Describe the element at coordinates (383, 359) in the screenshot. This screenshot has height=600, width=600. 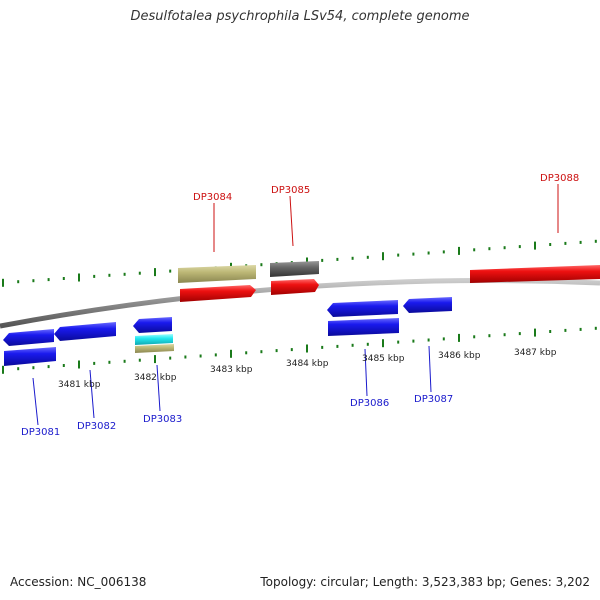
I see `kbp-label-3485: 3485 kbp` at that location.